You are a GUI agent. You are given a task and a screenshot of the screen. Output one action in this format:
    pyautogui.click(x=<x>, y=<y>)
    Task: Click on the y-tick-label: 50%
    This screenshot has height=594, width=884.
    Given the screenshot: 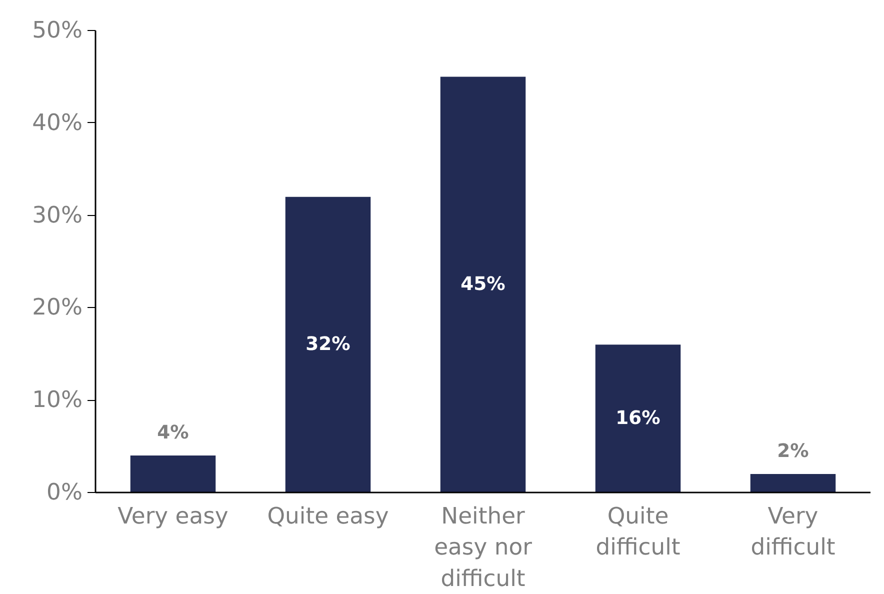 What is the action you would take?
    pyautogui.click(x=57, y=31)
    